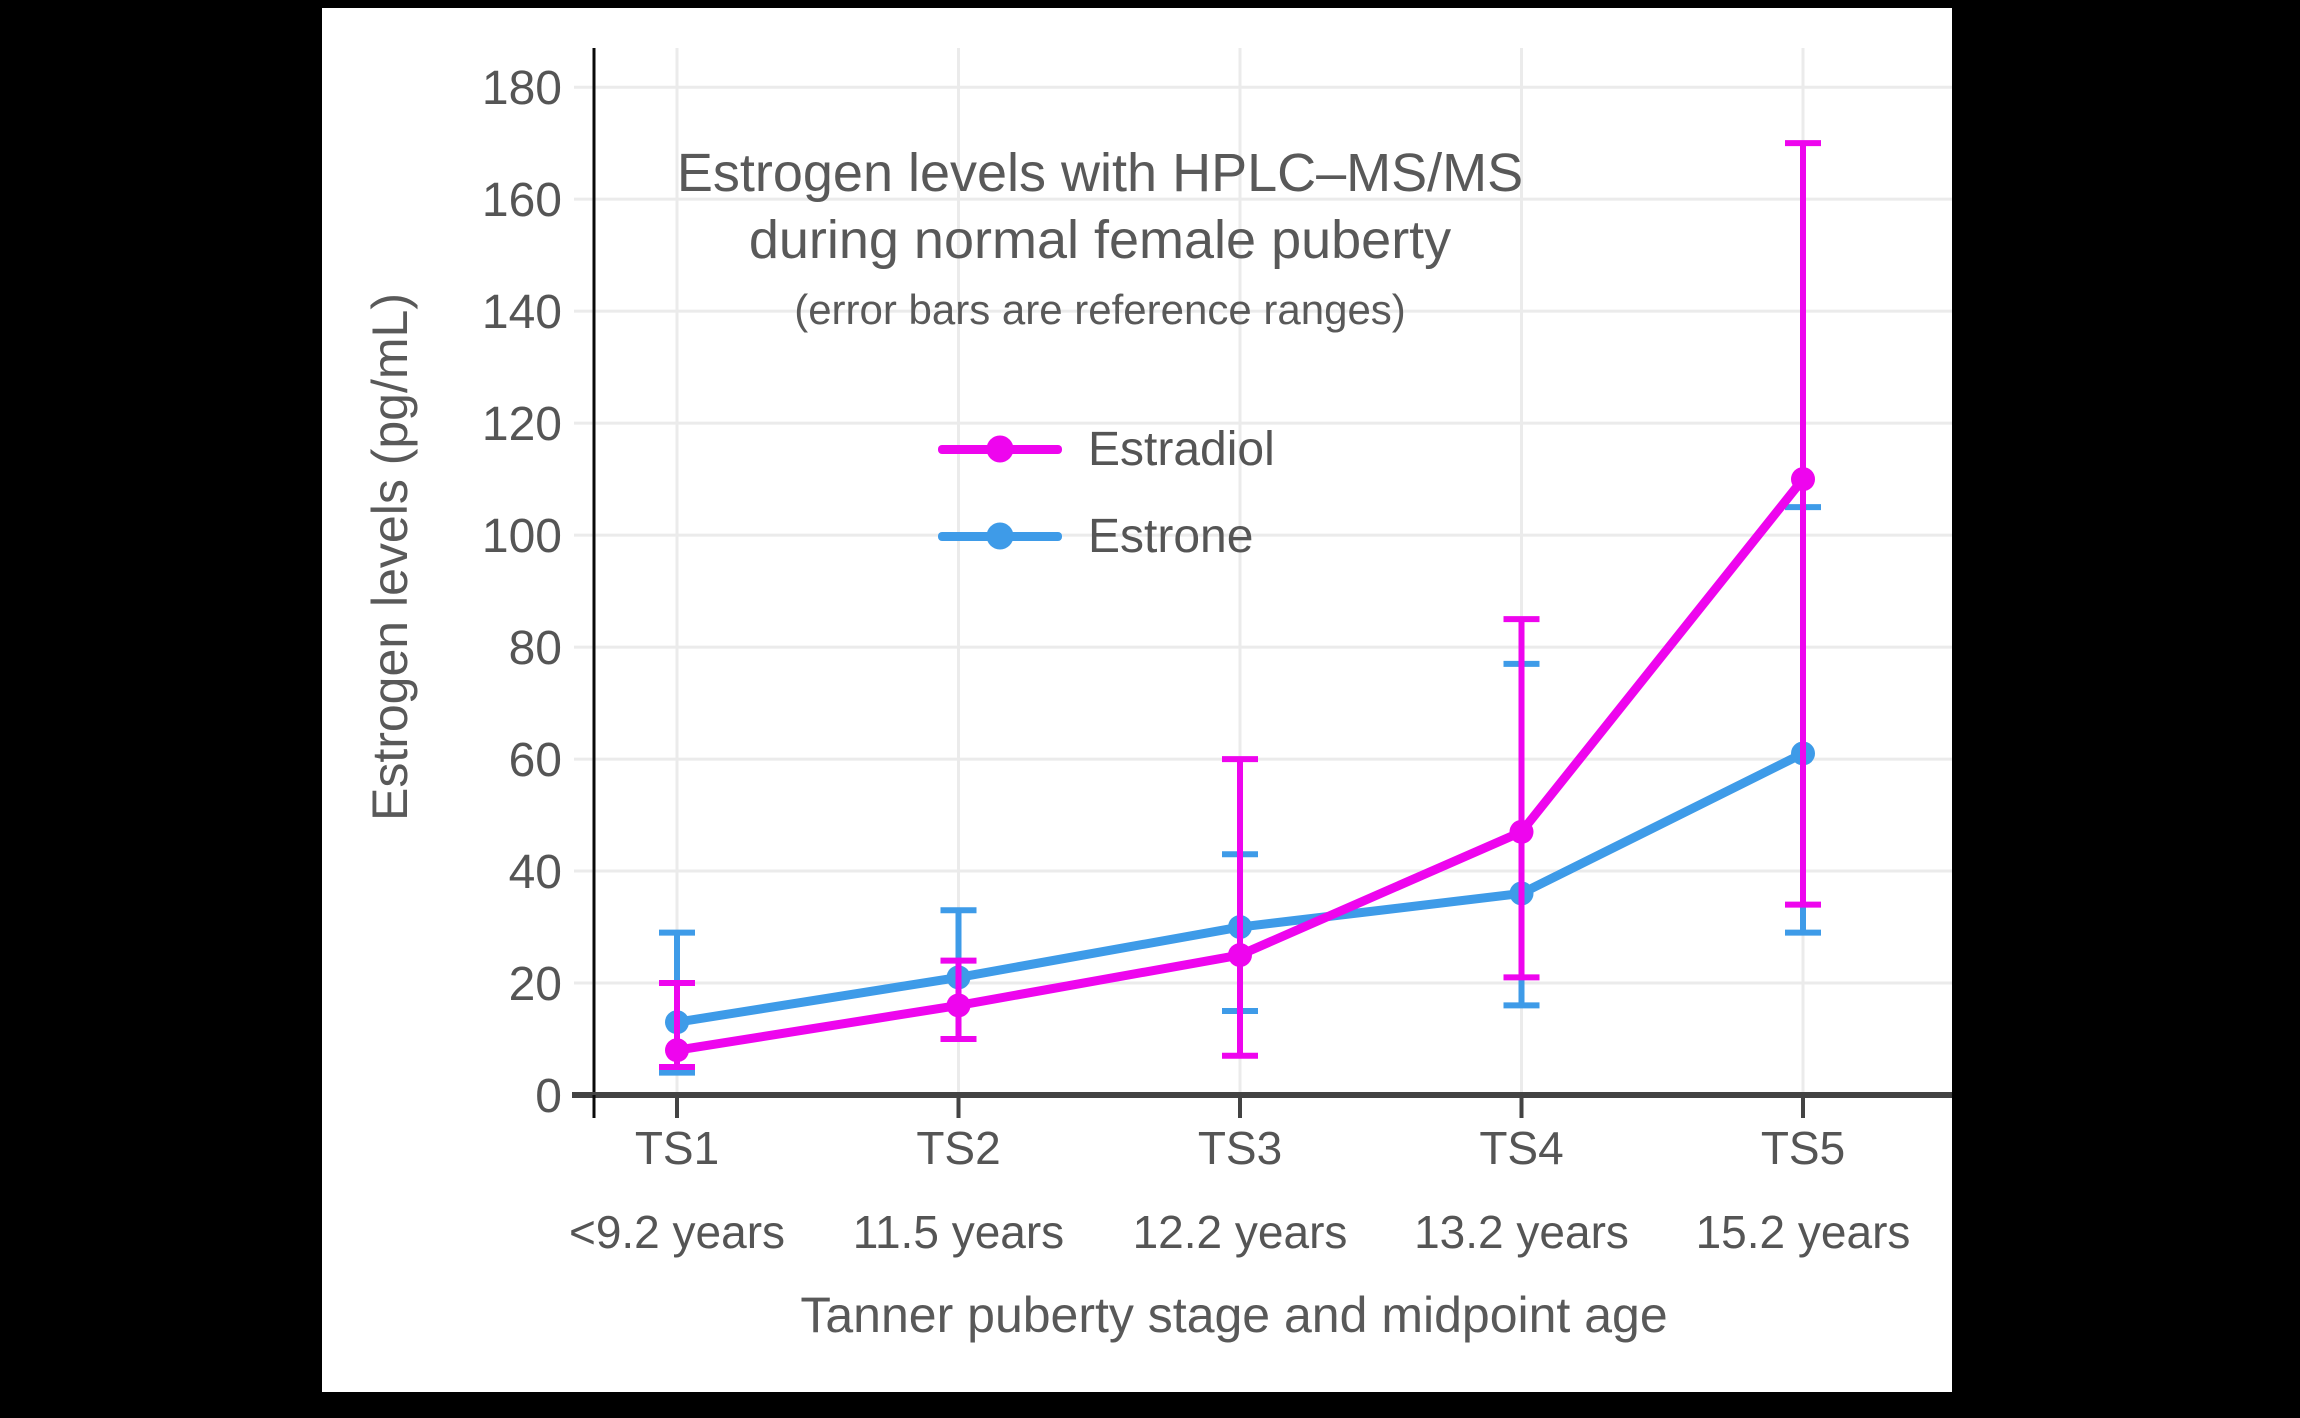 The height and width of the screenshot is (1418, 2300). I want to click on x-tick-label-age: 11.5 years, so click(958, 1232).